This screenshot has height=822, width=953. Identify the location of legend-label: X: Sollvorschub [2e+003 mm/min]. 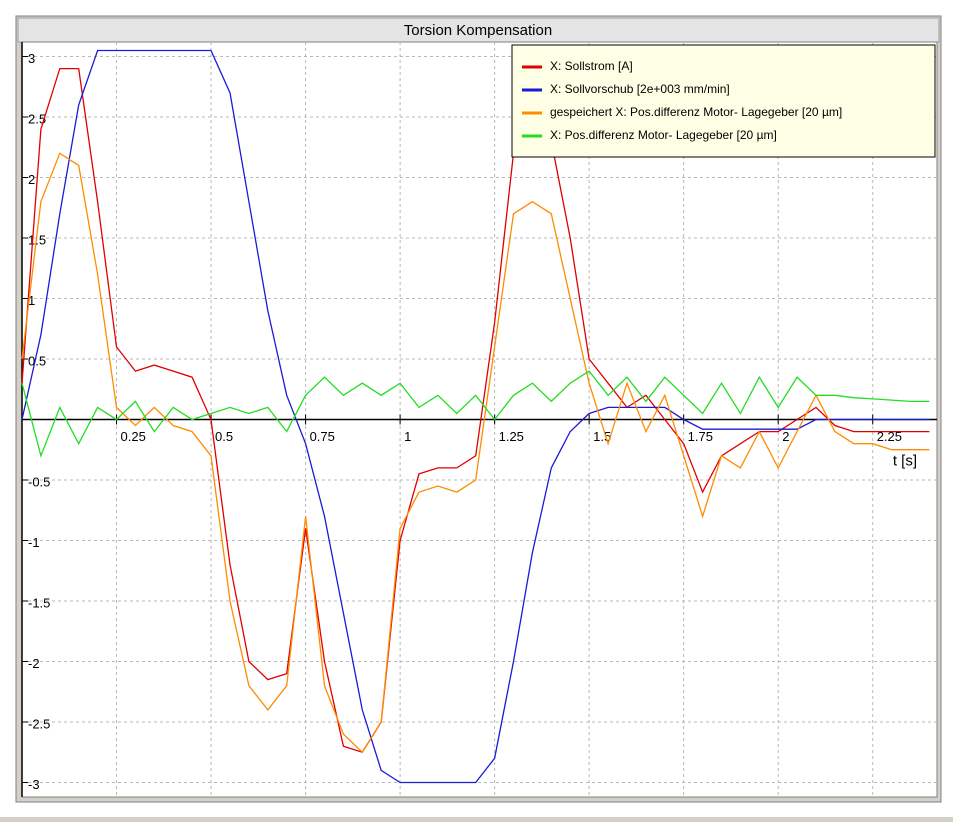
(640, 89).